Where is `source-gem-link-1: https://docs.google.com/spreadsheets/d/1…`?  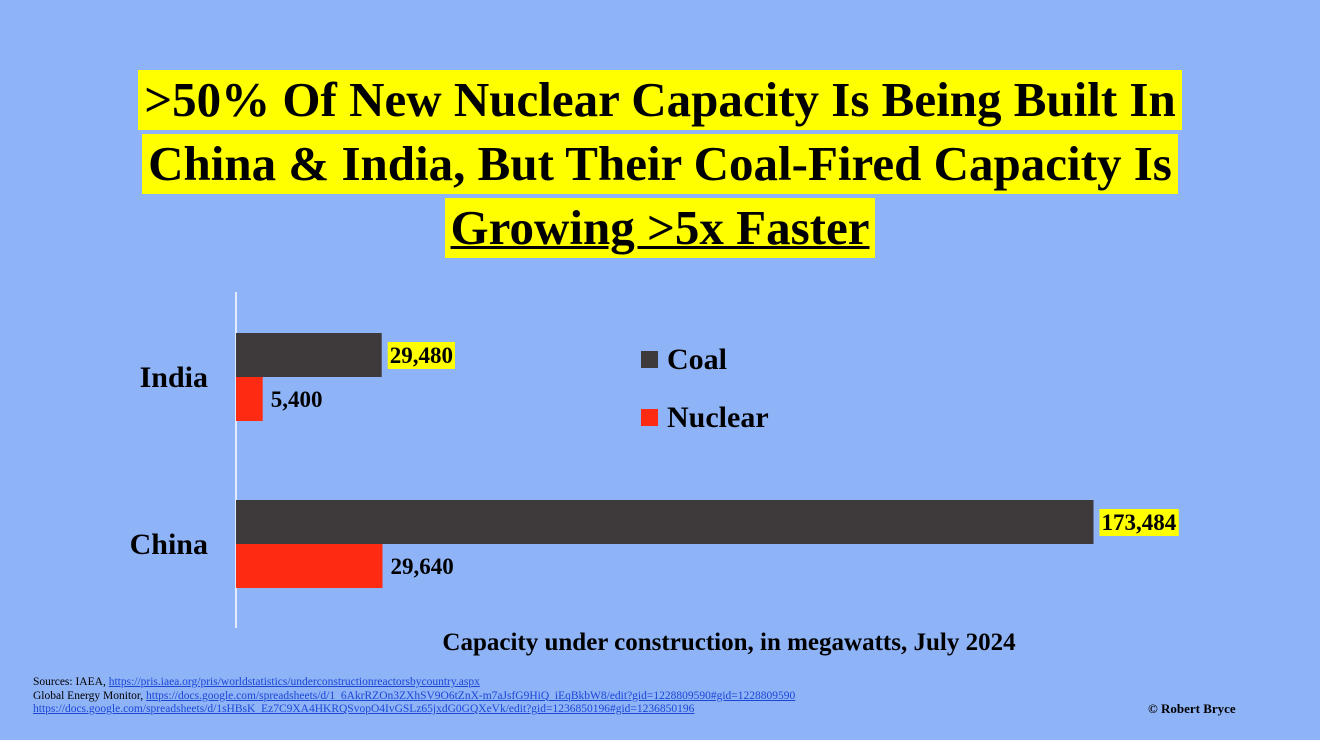 source-gem-link-1: https://docs.google.com/spreadsheets/d/1… is located at coordinates (471, 695).